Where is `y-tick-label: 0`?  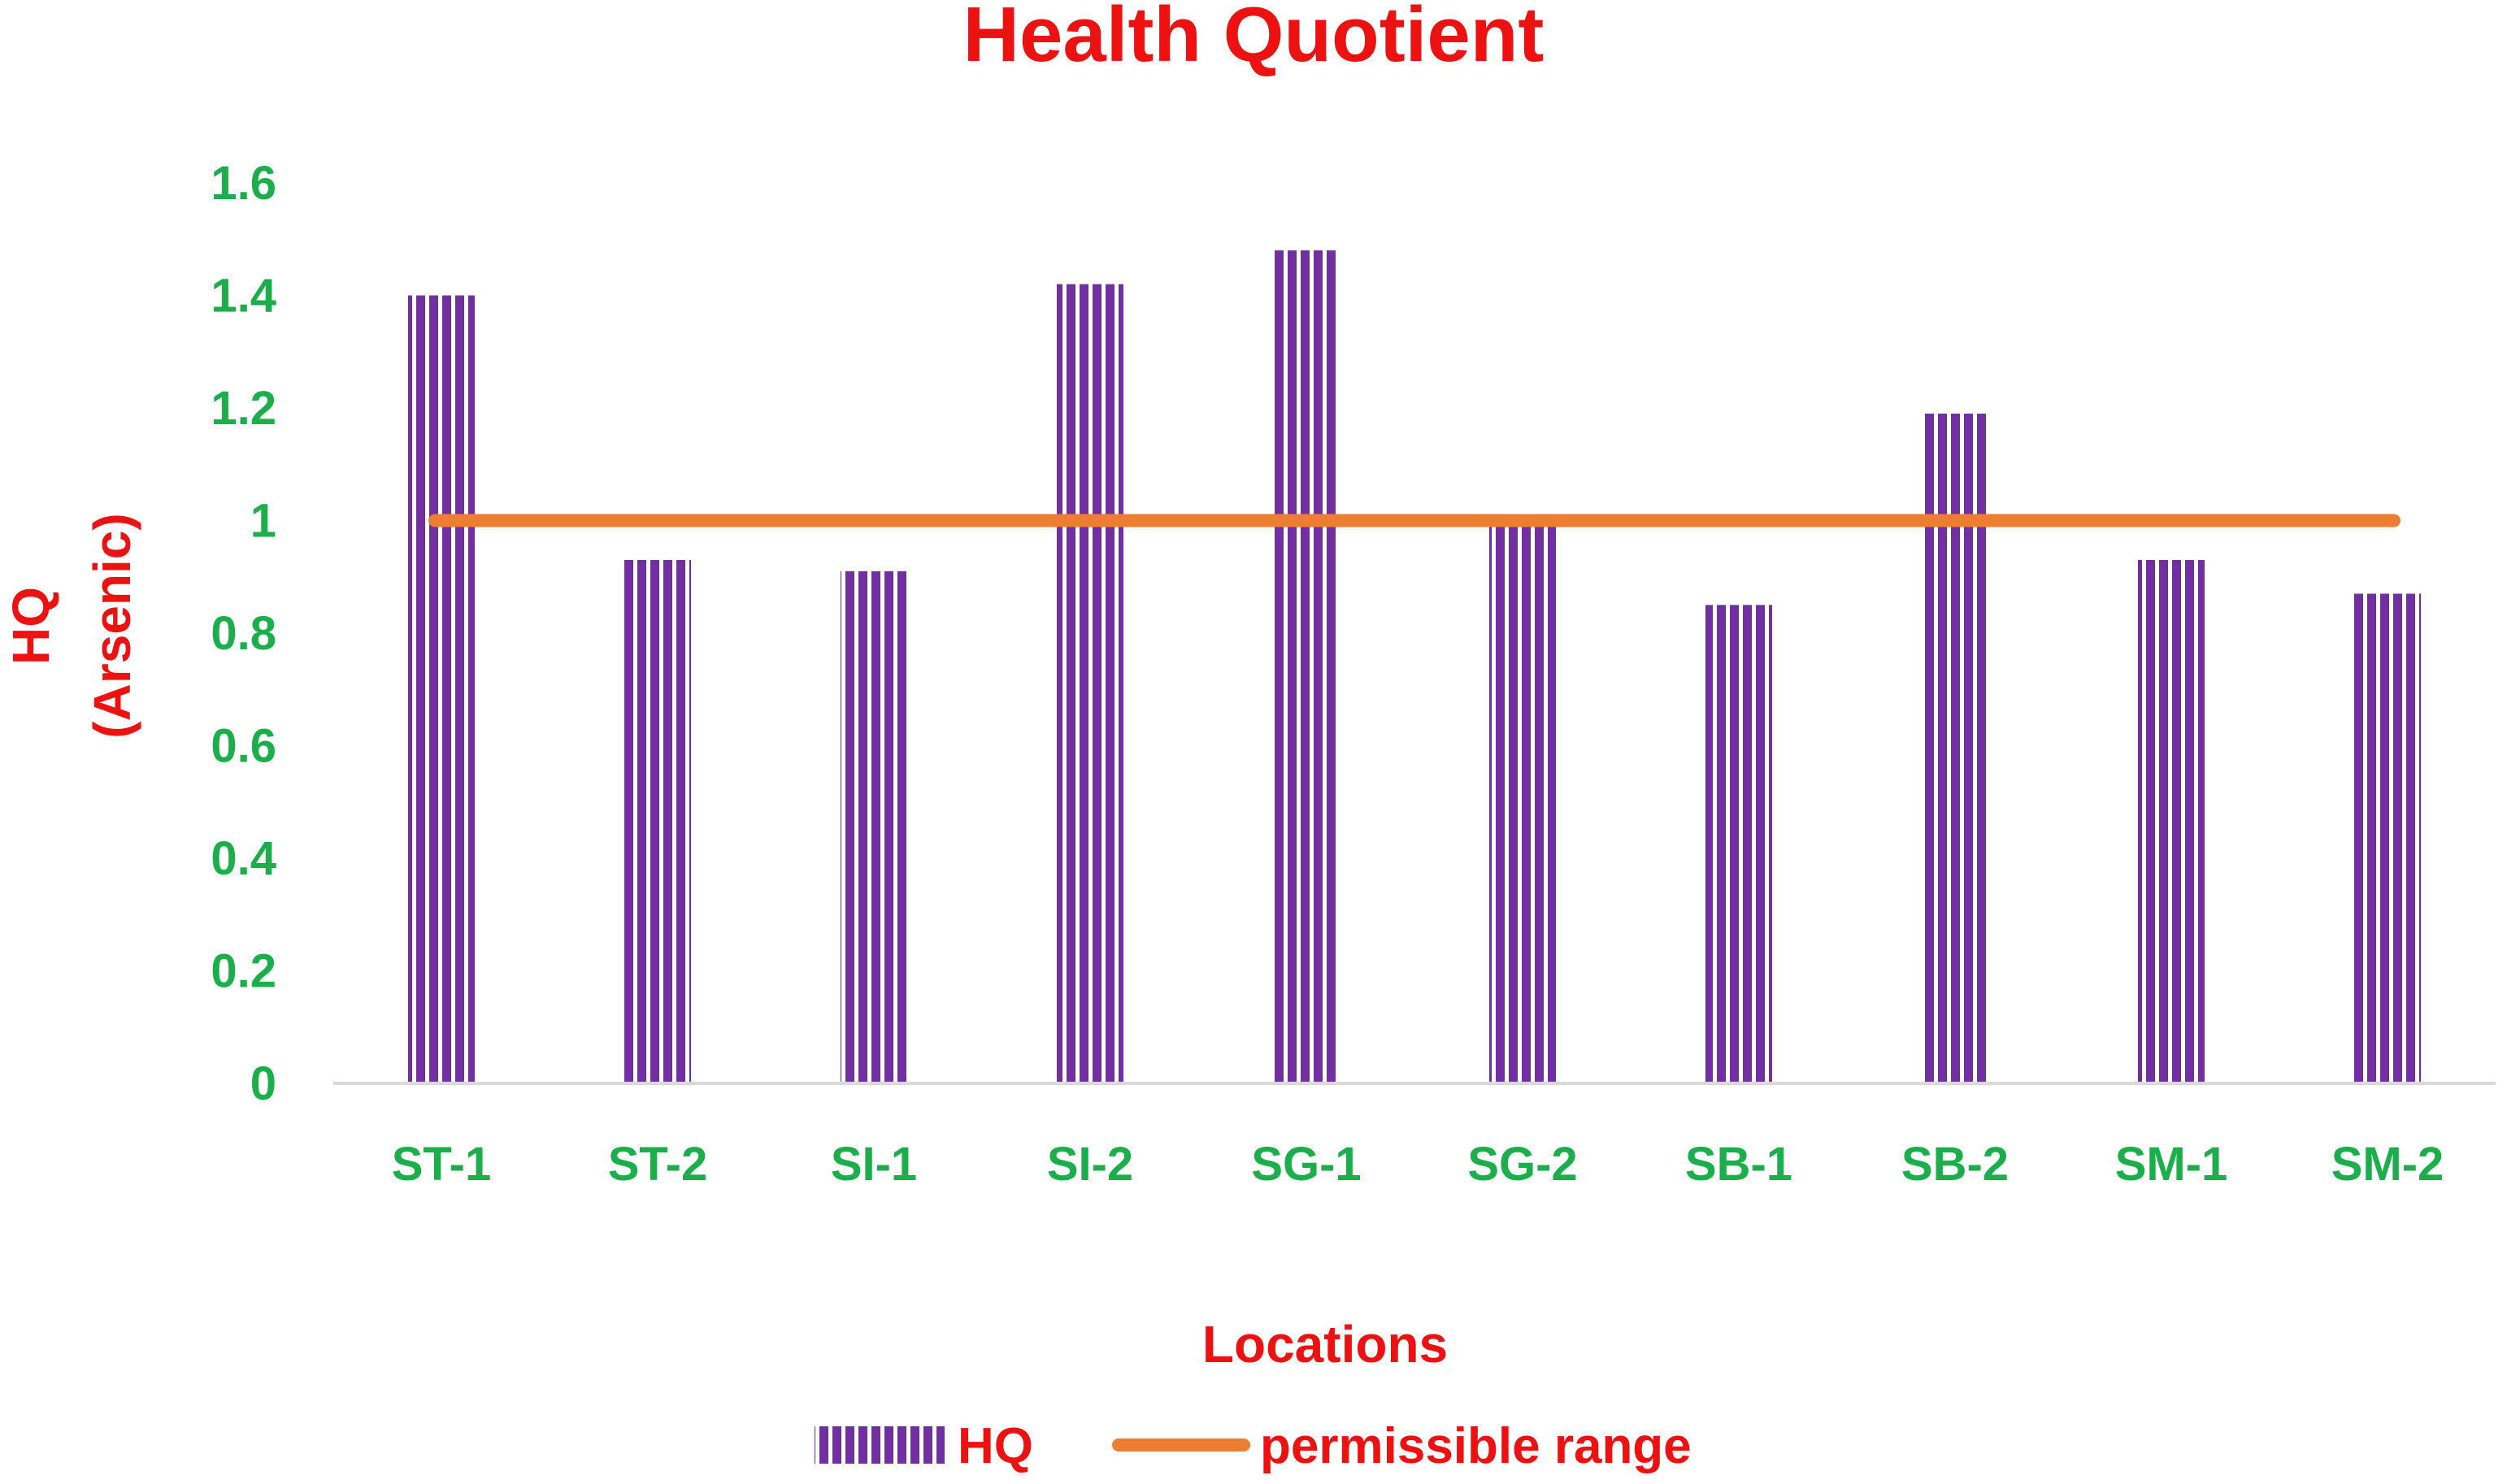 y-tick-label: 0 is located at coordinates (263, 1083).